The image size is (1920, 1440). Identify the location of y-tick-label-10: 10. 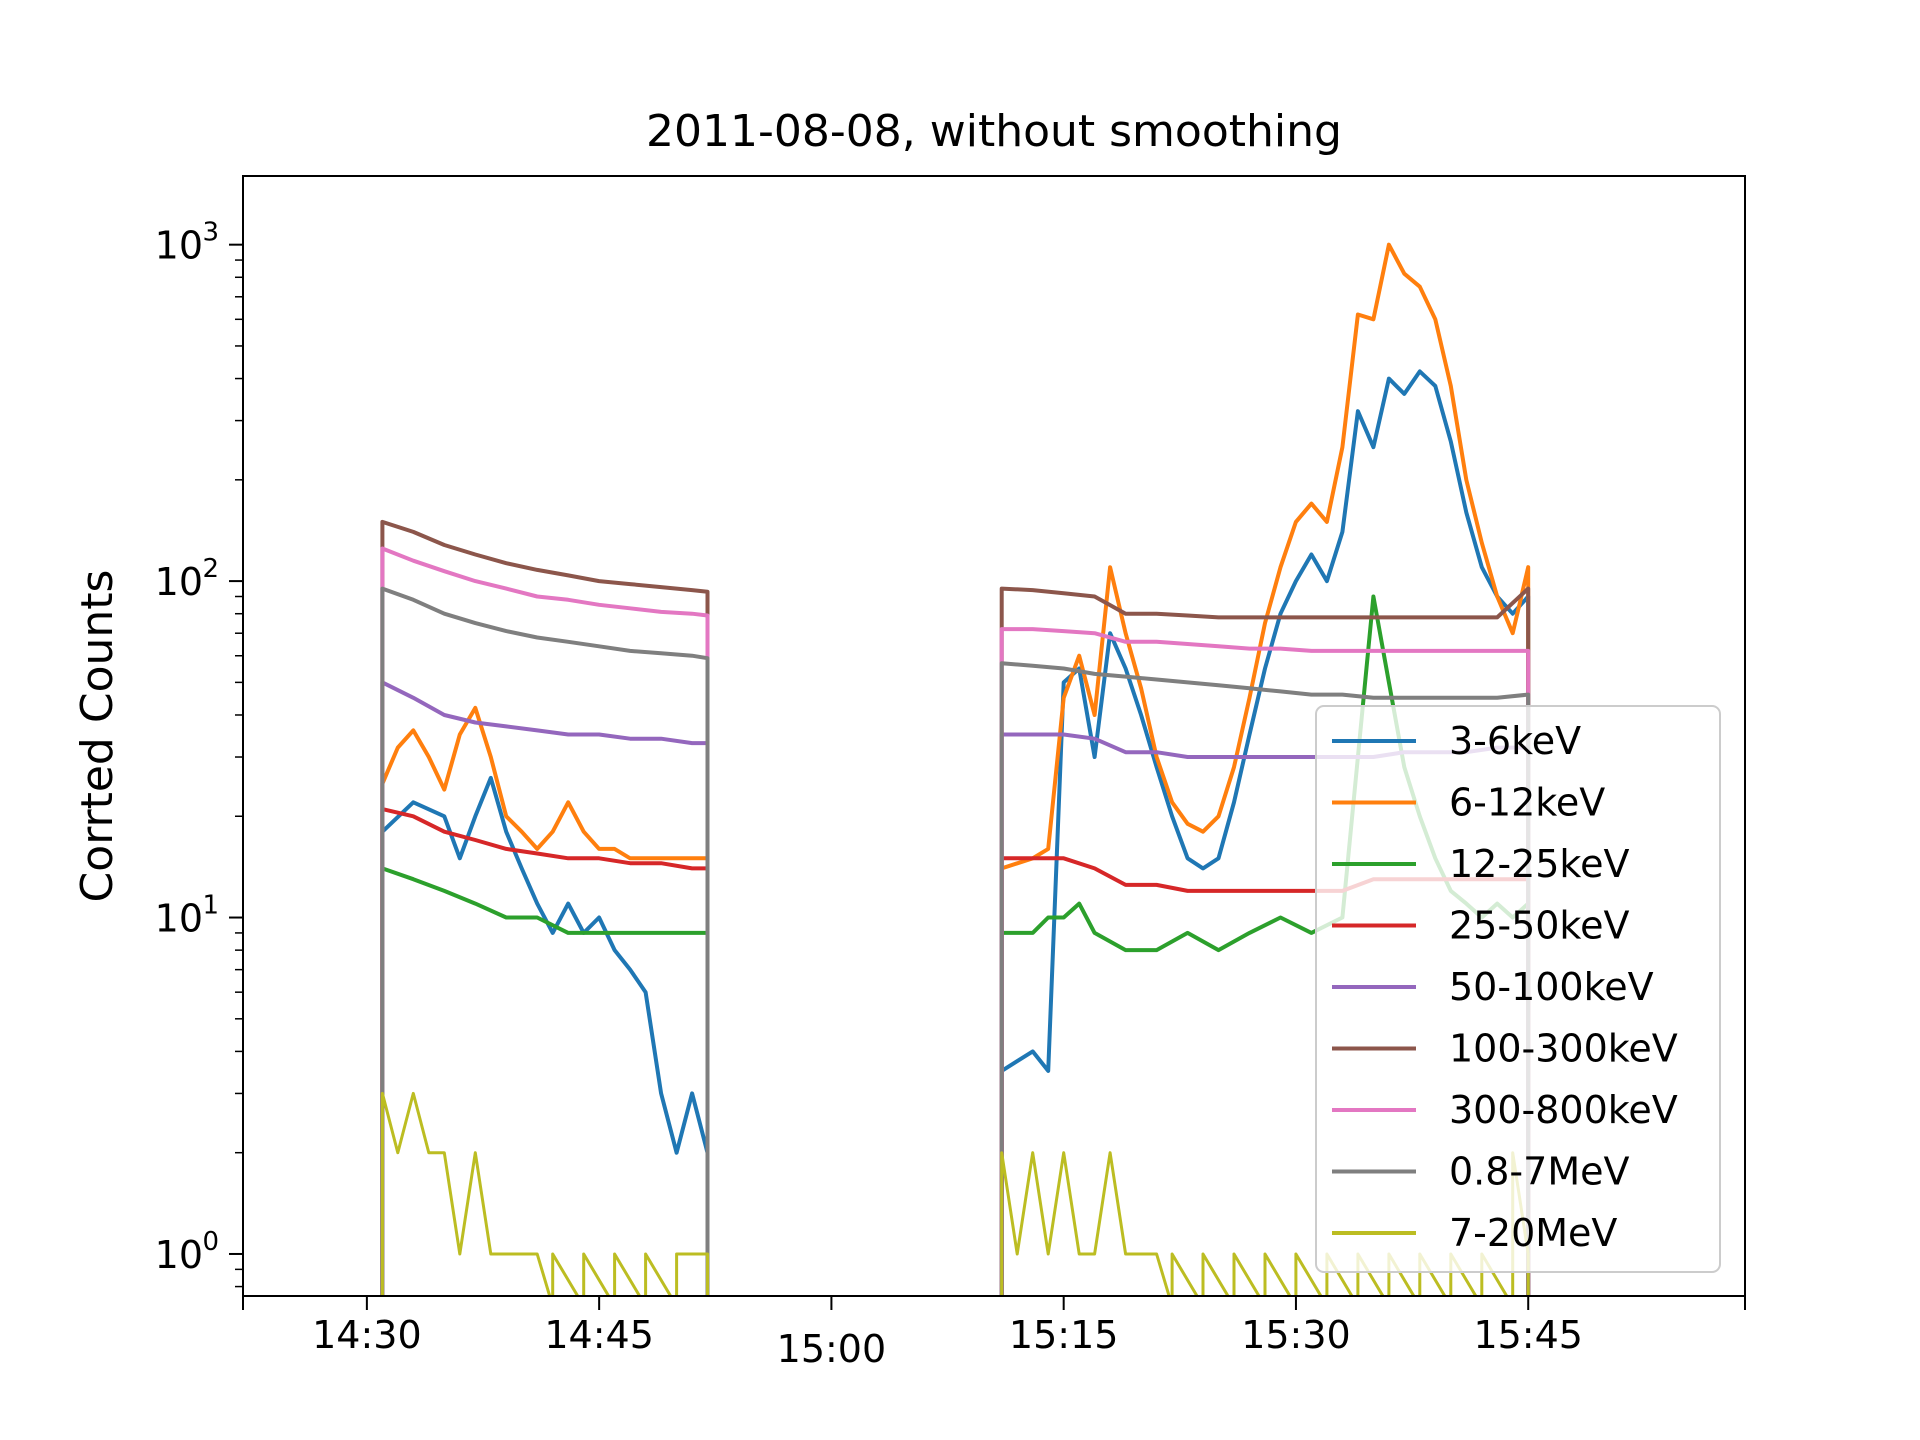
(179, 919).